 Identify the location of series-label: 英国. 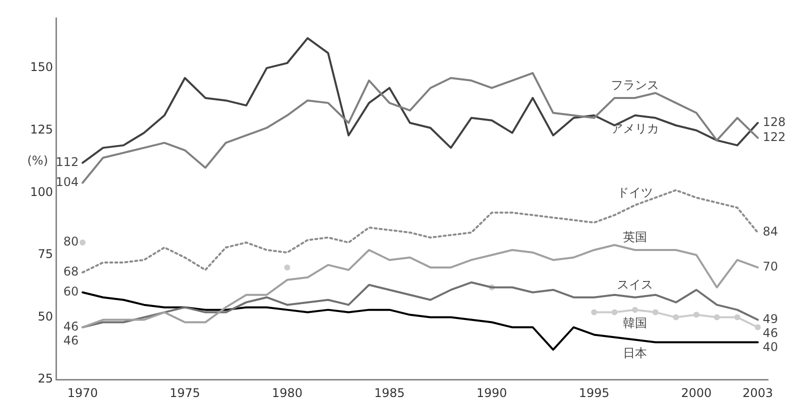
(635, 237).